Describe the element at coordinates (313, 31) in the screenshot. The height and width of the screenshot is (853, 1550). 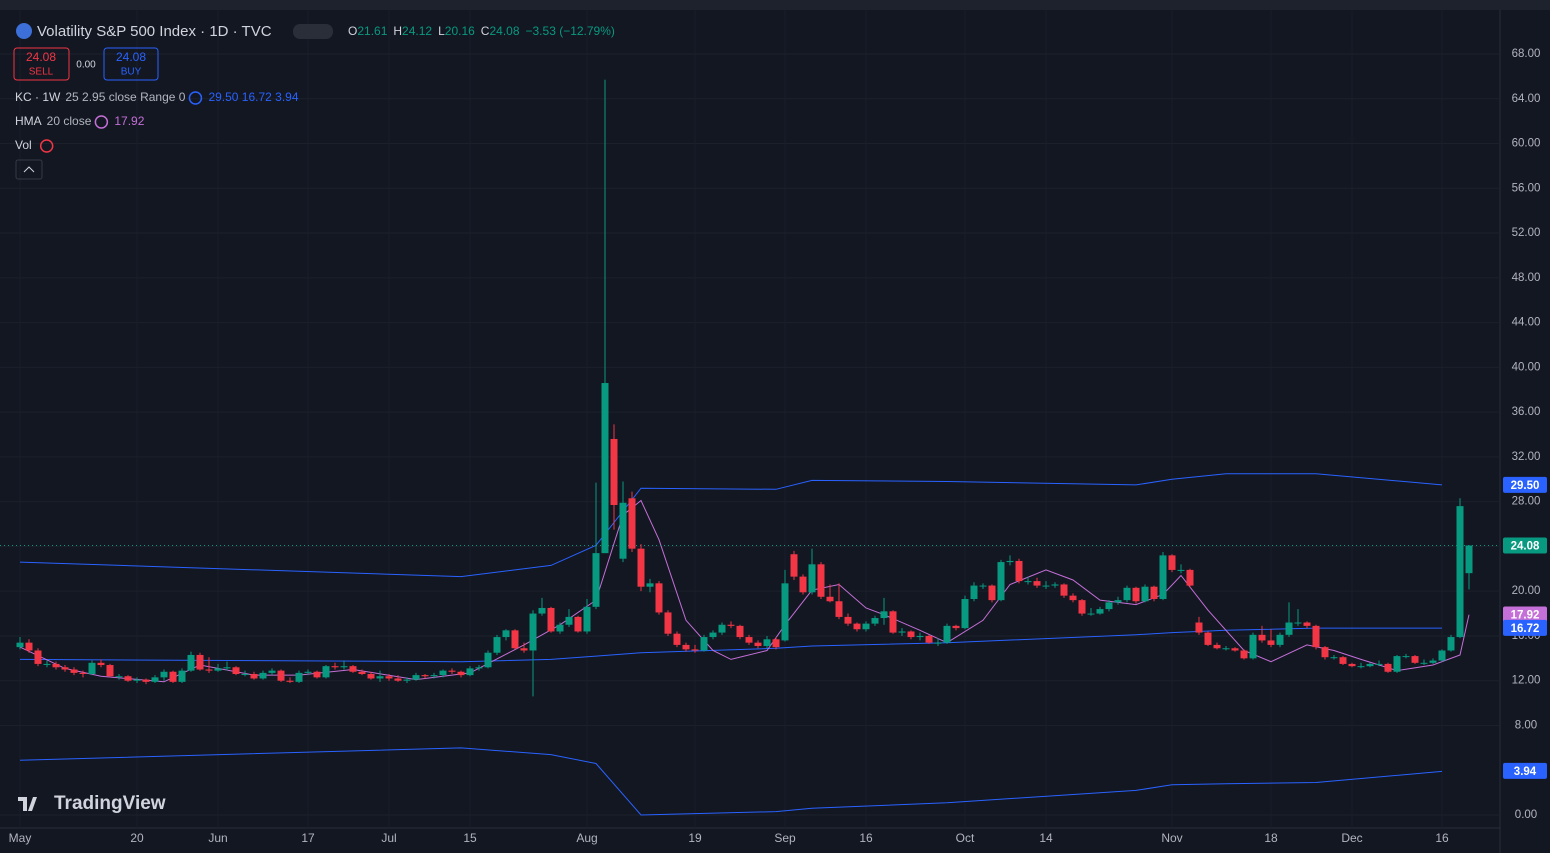
I see `toggle` at that location.